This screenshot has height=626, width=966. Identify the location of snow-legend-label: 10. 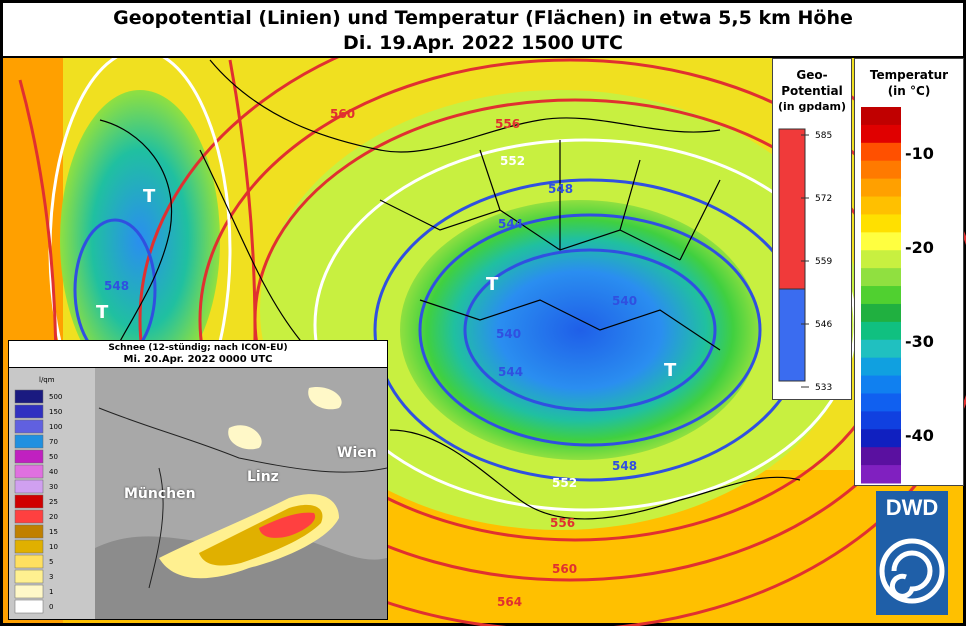
(53, 547).